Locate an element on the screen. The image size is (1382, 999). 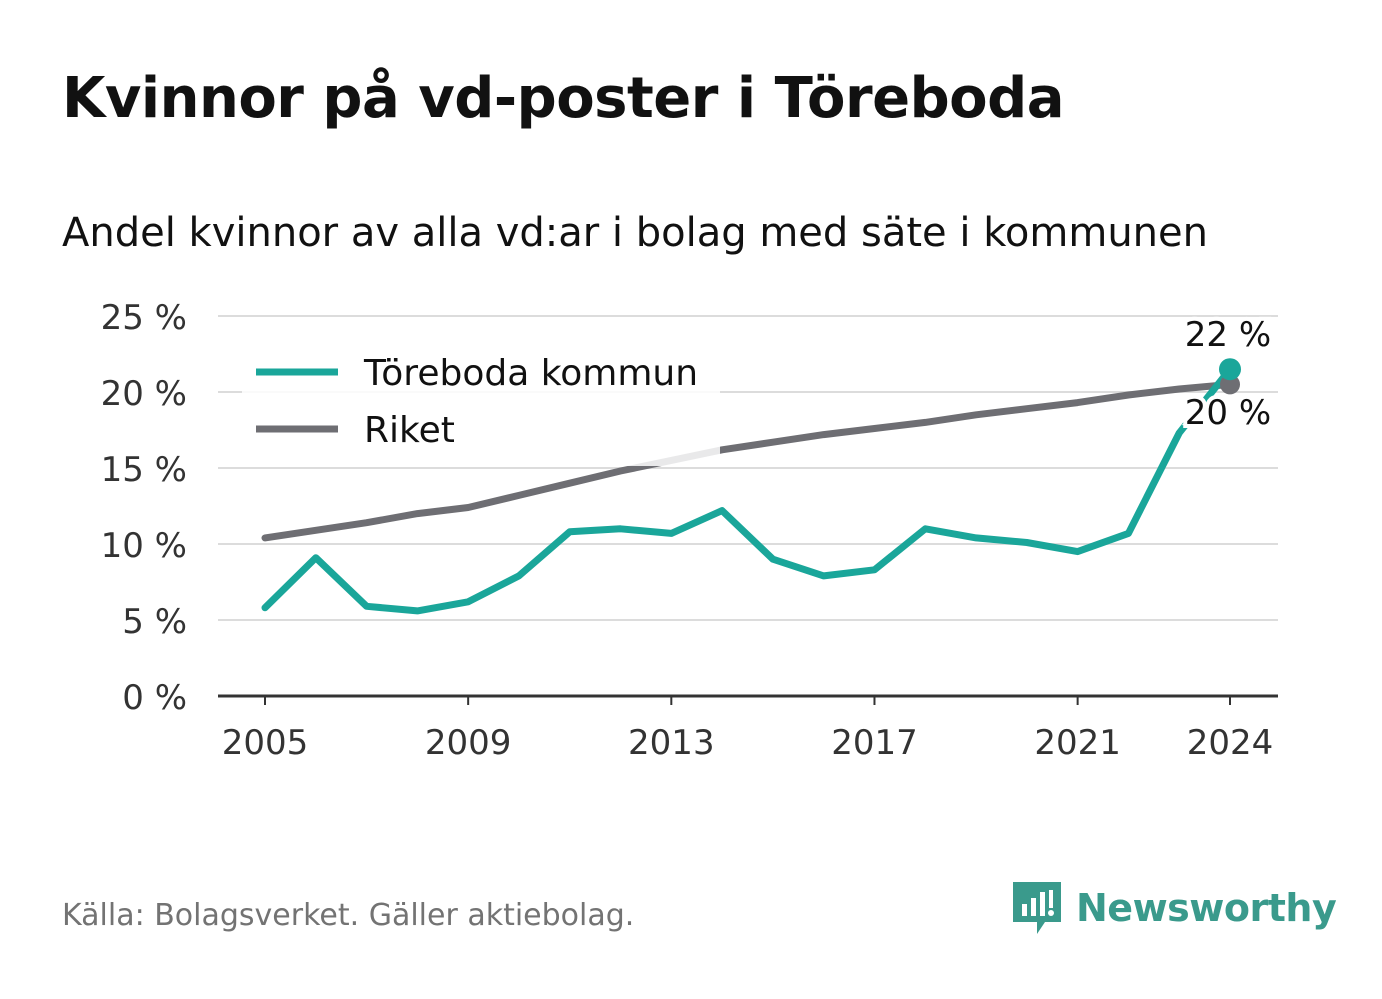
x-tick-label: 2009 is located at coordinates (468, 743).